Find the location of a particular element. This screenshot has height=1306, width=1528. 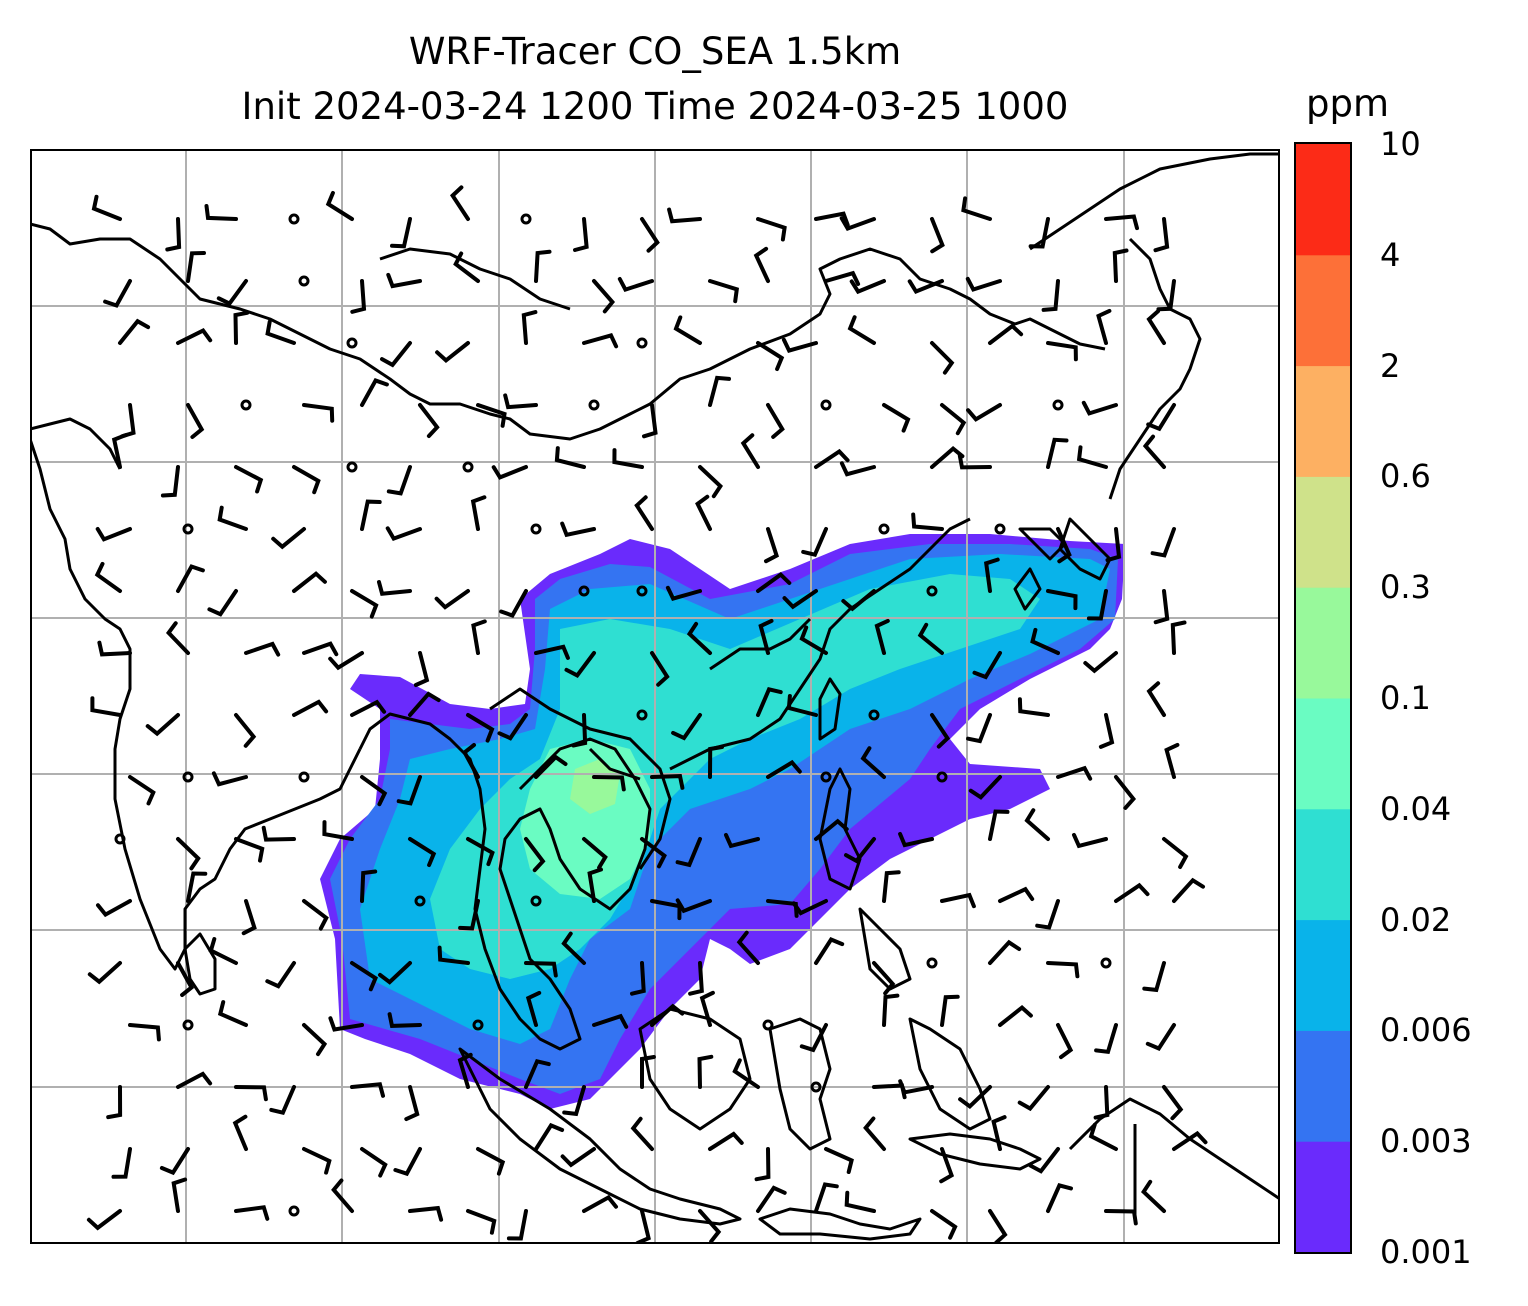

colorbar-tick-label: 0.04 is located at coordinates (1416, 808).